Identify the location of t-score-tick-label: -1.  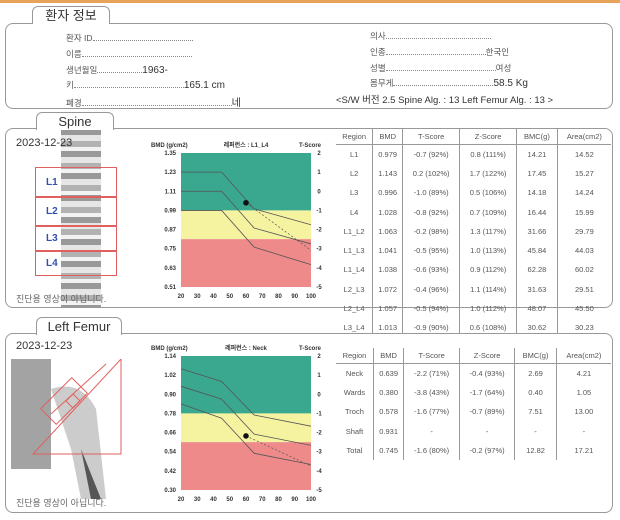
(319, 414).